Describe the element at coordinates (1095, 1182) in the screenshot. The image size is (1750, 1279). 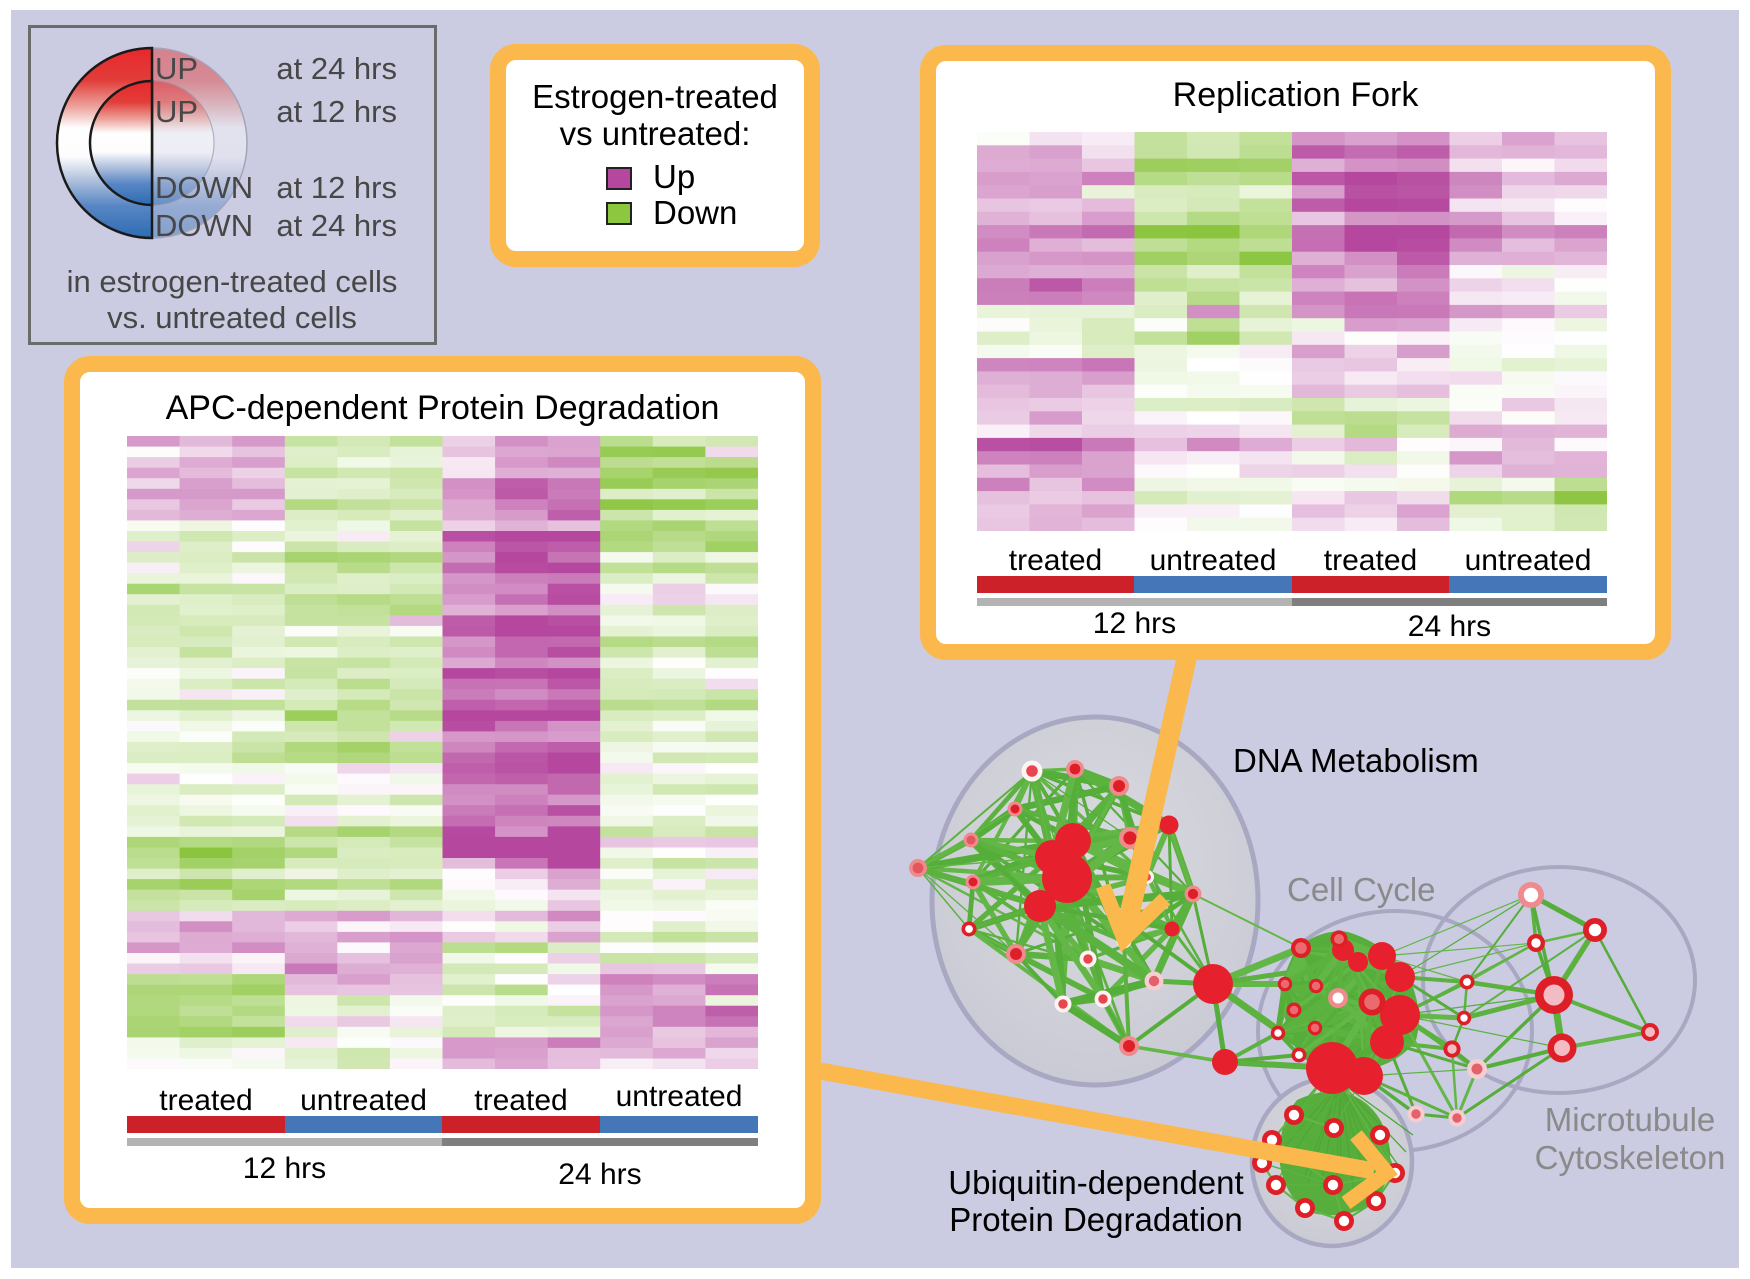
I see `svg-text: Ubiquitin-dependent` at that location.